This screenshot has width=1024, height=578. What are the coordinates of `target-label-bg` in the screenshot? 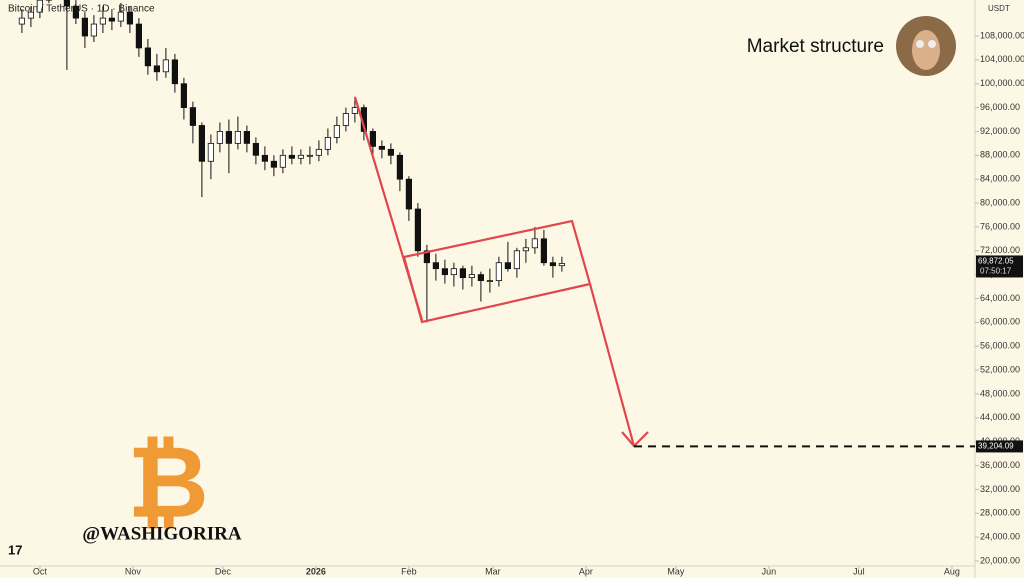 It's located at (999, 446).